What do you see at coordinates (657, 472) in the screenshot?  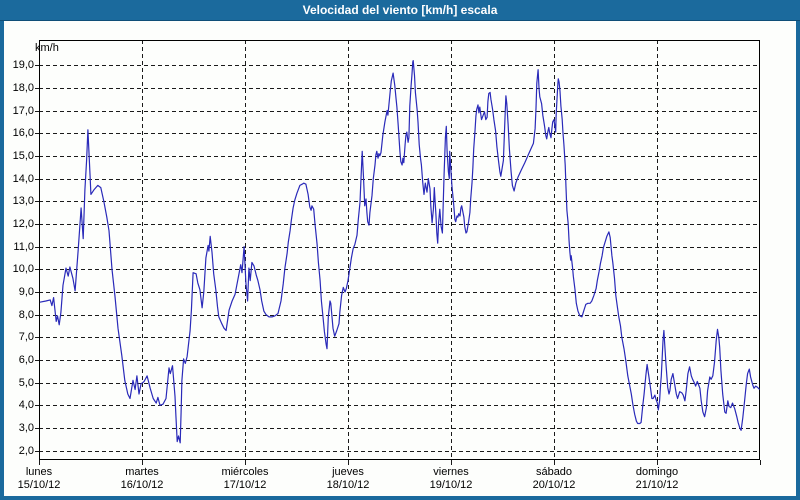 I see `day-name-label: domingo` at bounding box center [657, 472].